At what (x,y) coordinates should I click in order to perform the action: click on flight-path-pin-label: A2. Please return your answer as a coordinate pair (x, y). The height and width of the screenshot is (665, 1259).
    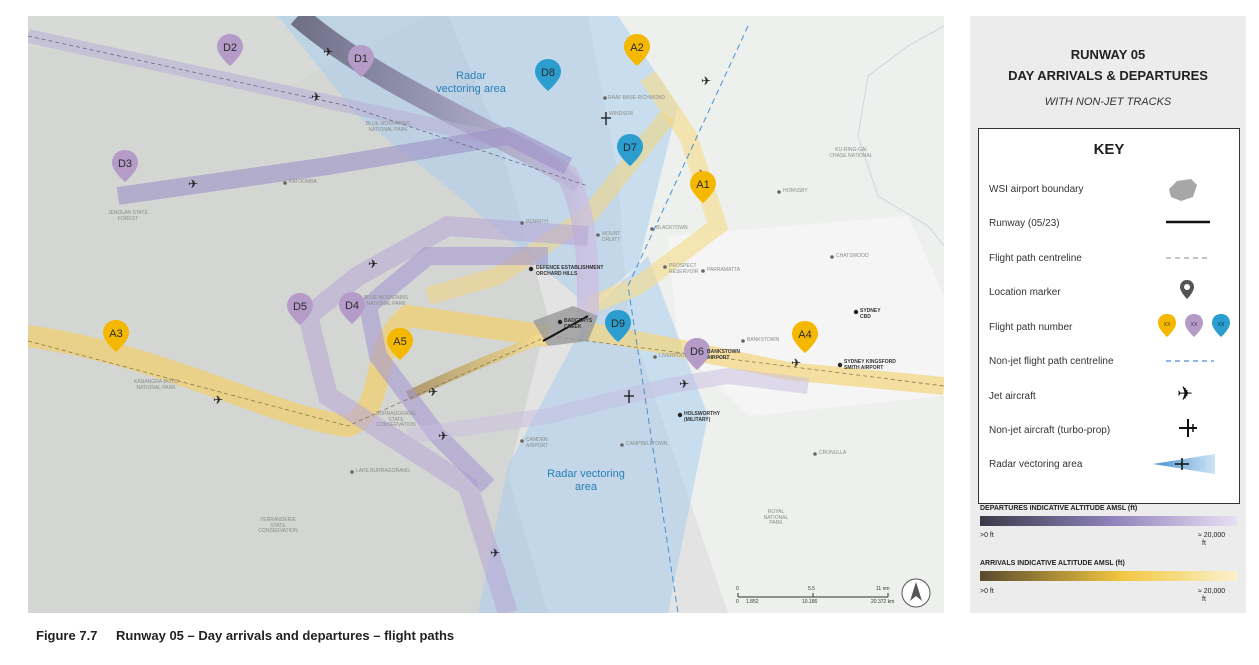
    Looking at the image, I should click on (636, 48).